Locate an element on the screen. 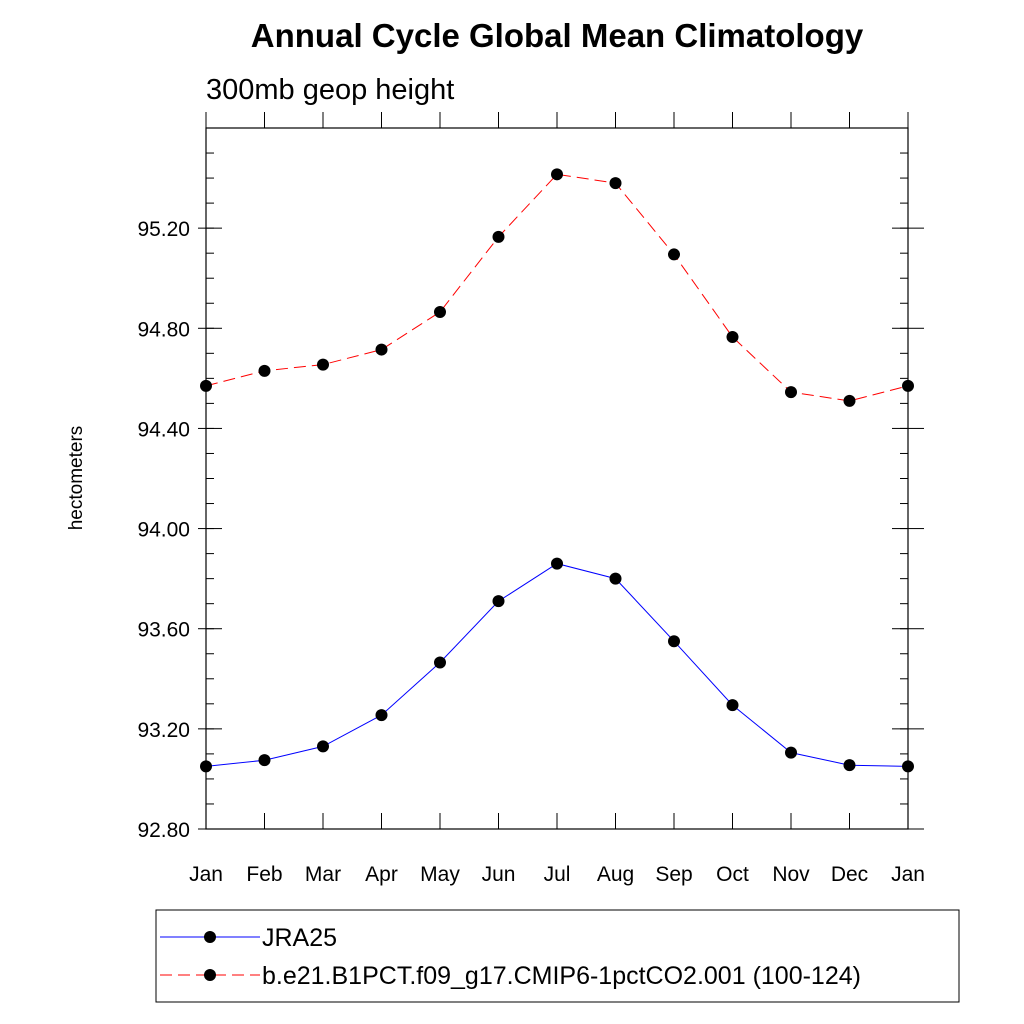  chart-subtitle: 300mb geop height is located at coordinates (330, 90).